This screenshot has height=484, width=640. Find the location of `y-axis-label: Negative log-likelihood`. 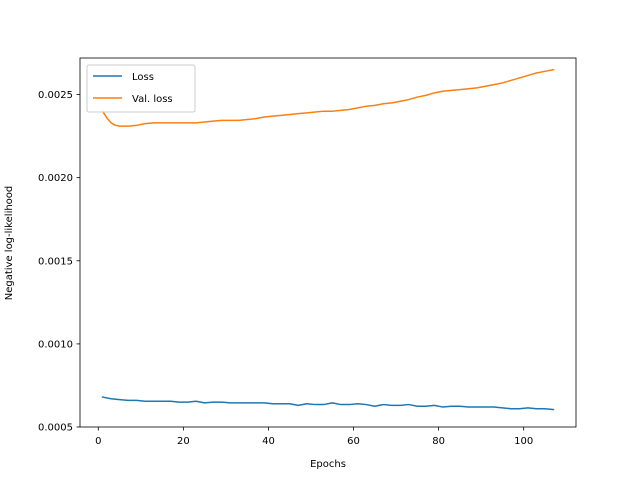

y-axis-label: Negative log-likelihood is located at coordinates (9, 243).